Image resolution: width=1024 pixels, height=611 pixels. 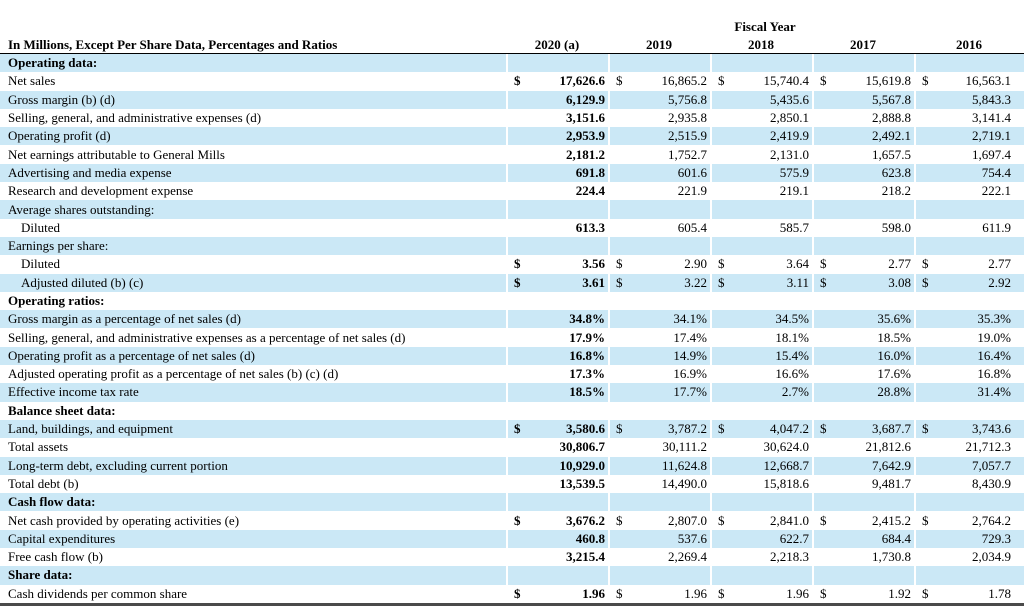 What do you see at coordinates (585, 557) in the screenshot?
I see `value-cell: 3,215.4` at bounding box center [585, 557].